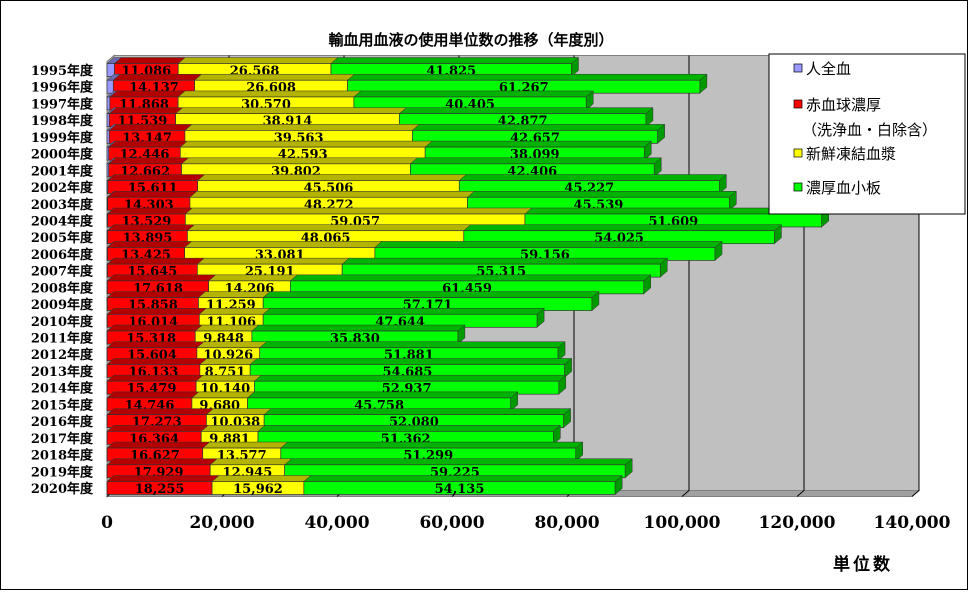 This screenshot has width=968, height=593. What do you see at coordinates (160, 489) in the screenshot?
I see `data-label: 18,255` at bounding box center [160, 489].